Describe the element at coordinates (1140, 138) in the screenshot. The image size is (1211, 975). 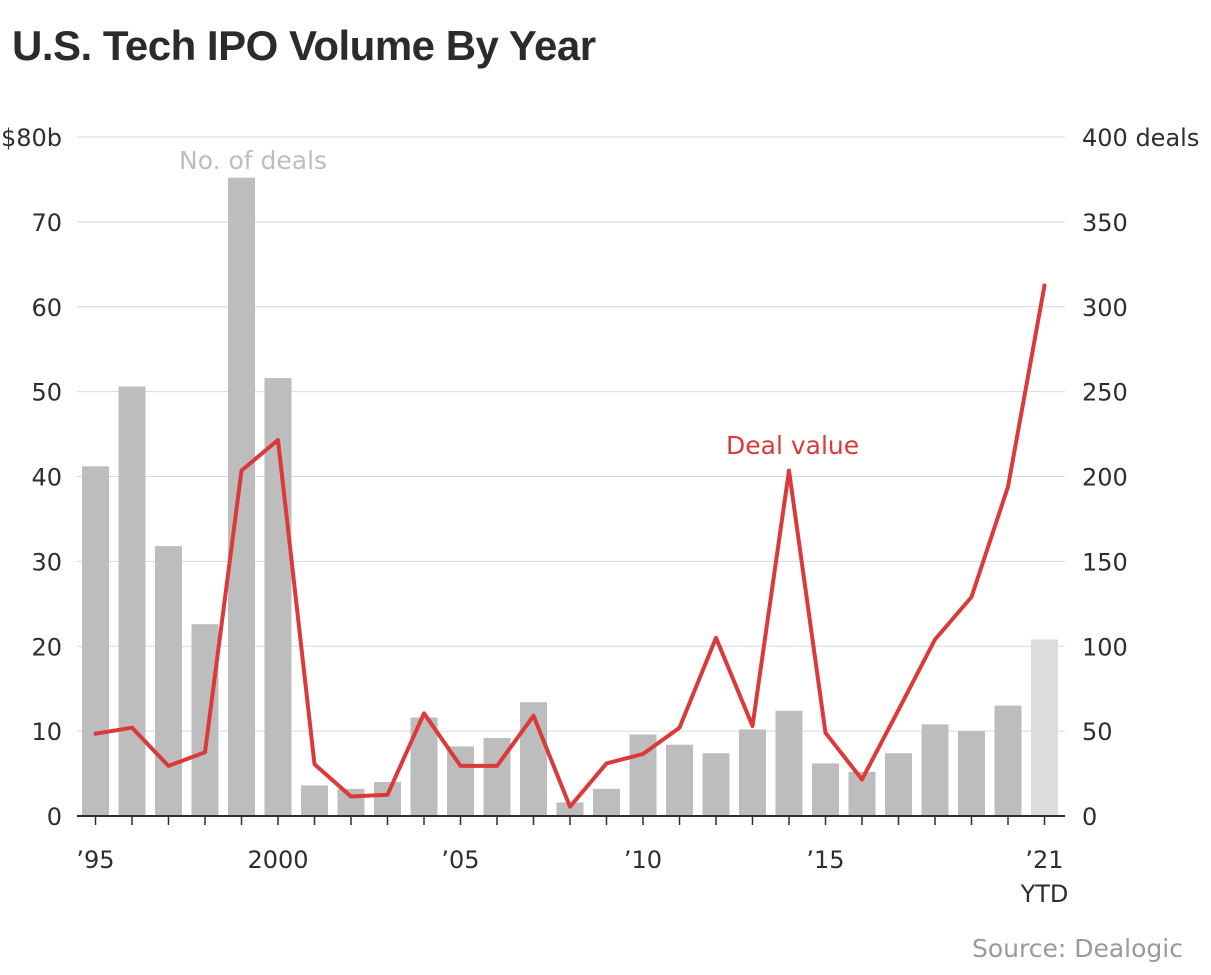
I see `right-axis-tick-label: 400 deals` at that location.